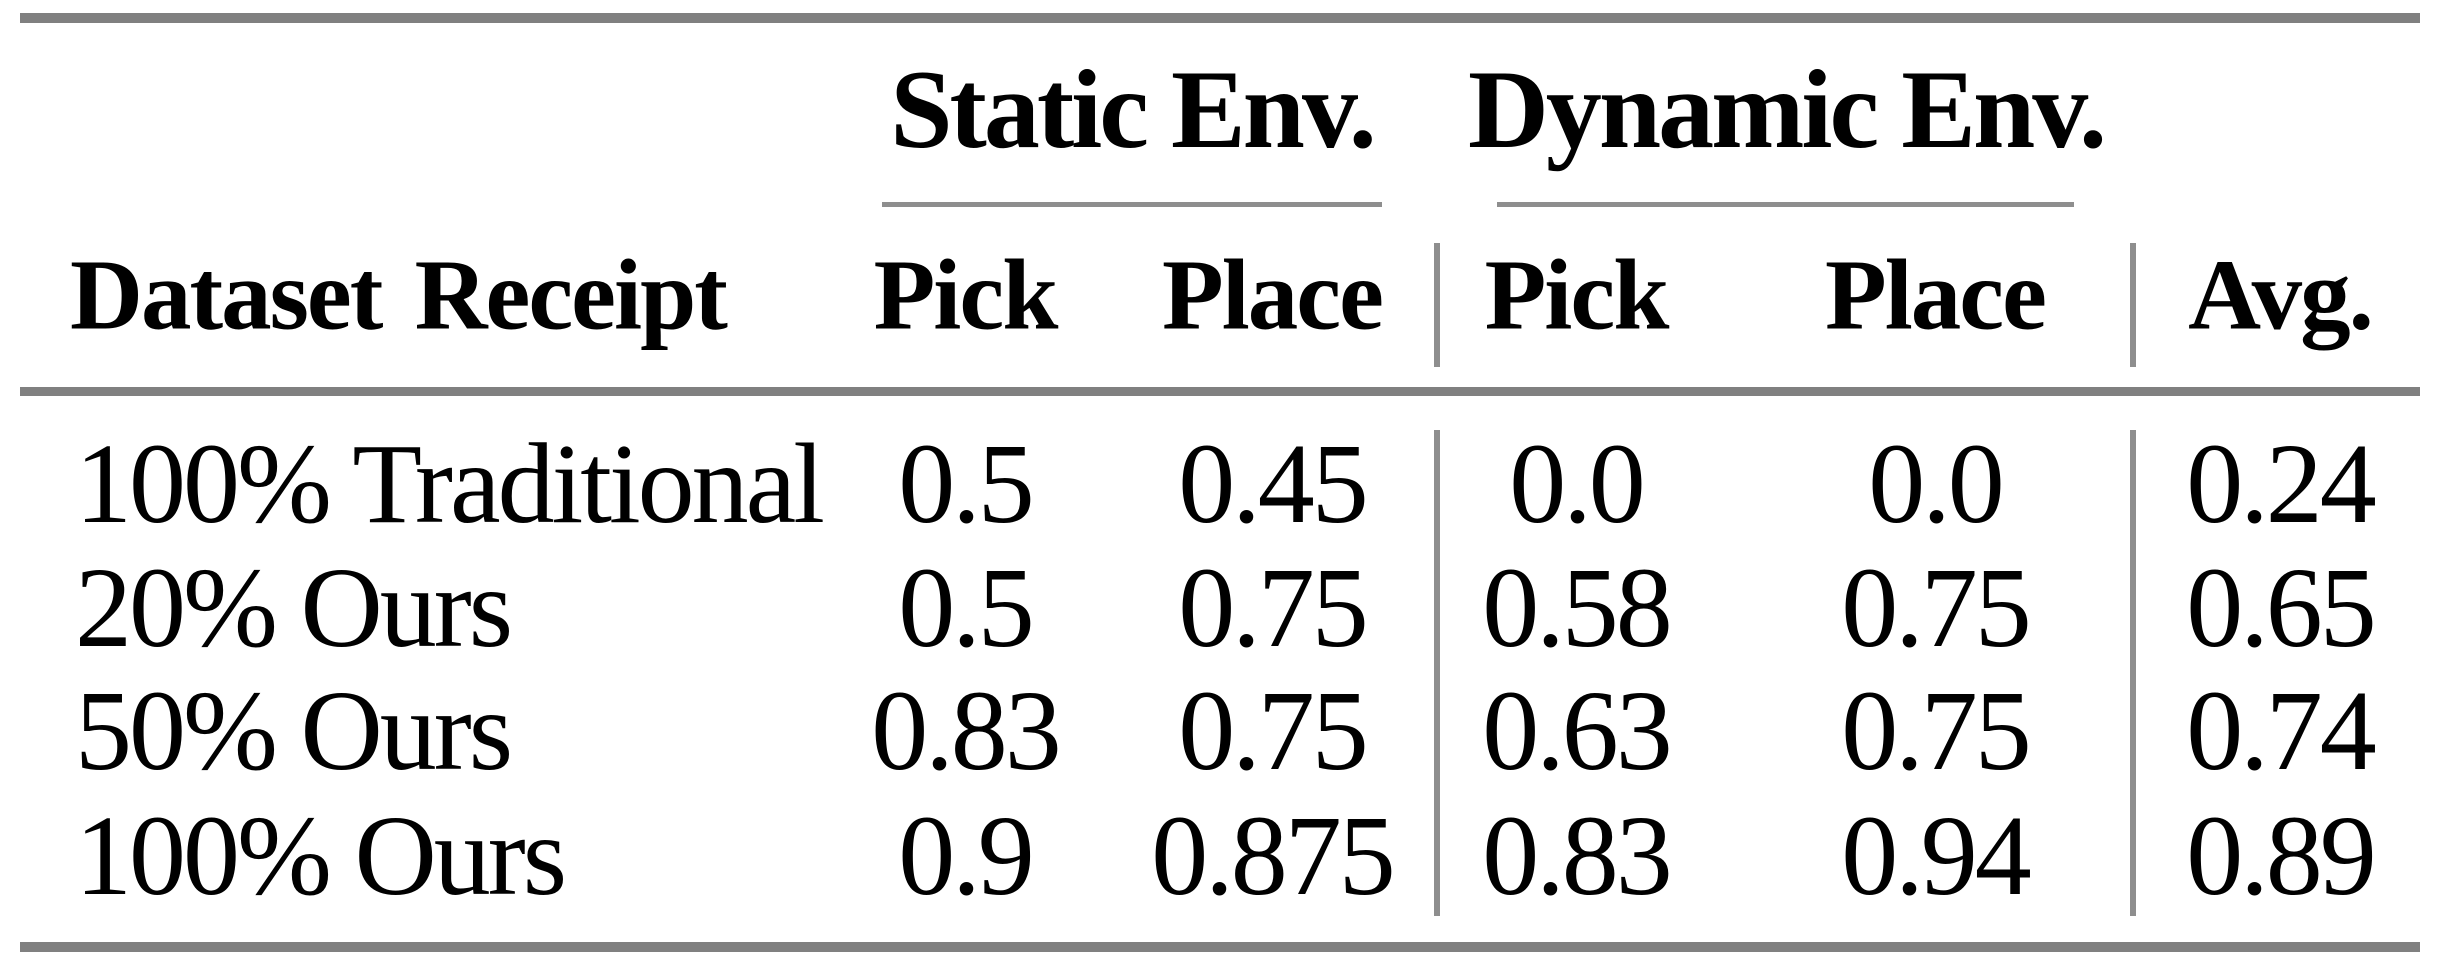 Image resolution: width=2440 pixels, height=966 pixels. I want to click on column-header-dynamic-pick: Pick, so click(1577, 294).